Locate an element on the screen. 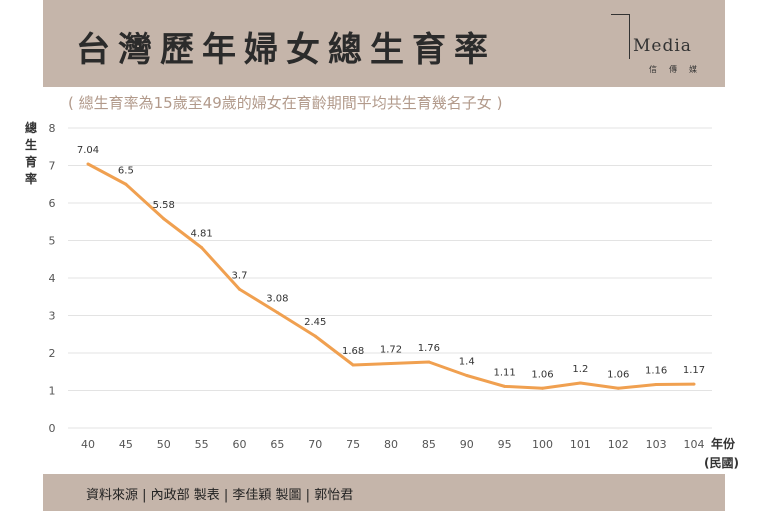 The height and width of the screenshot is (511, 768). data-label: 6.5 is located at coordinates (126, 170).